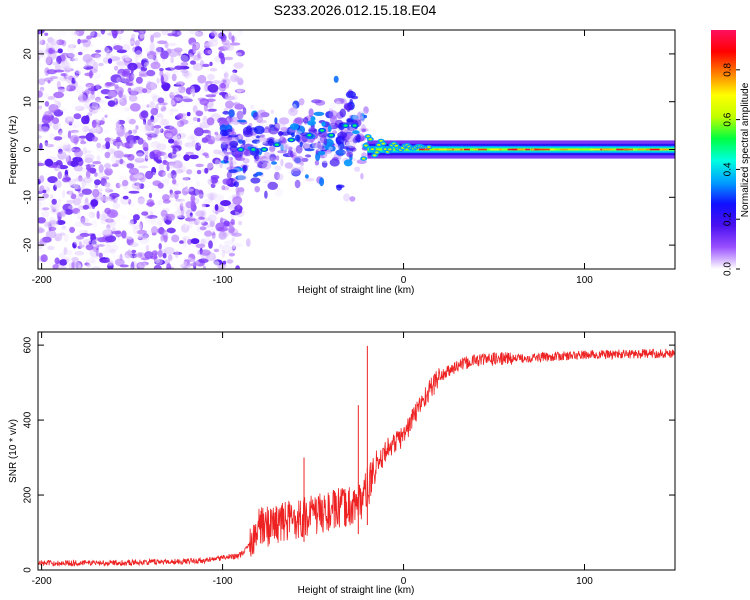 The height and width of the screenshot is (600, 750). What do you see at coordinates (28, 494) in the screenshot?
I see `y-tick-label: 200` at bounding box center [28, 494].